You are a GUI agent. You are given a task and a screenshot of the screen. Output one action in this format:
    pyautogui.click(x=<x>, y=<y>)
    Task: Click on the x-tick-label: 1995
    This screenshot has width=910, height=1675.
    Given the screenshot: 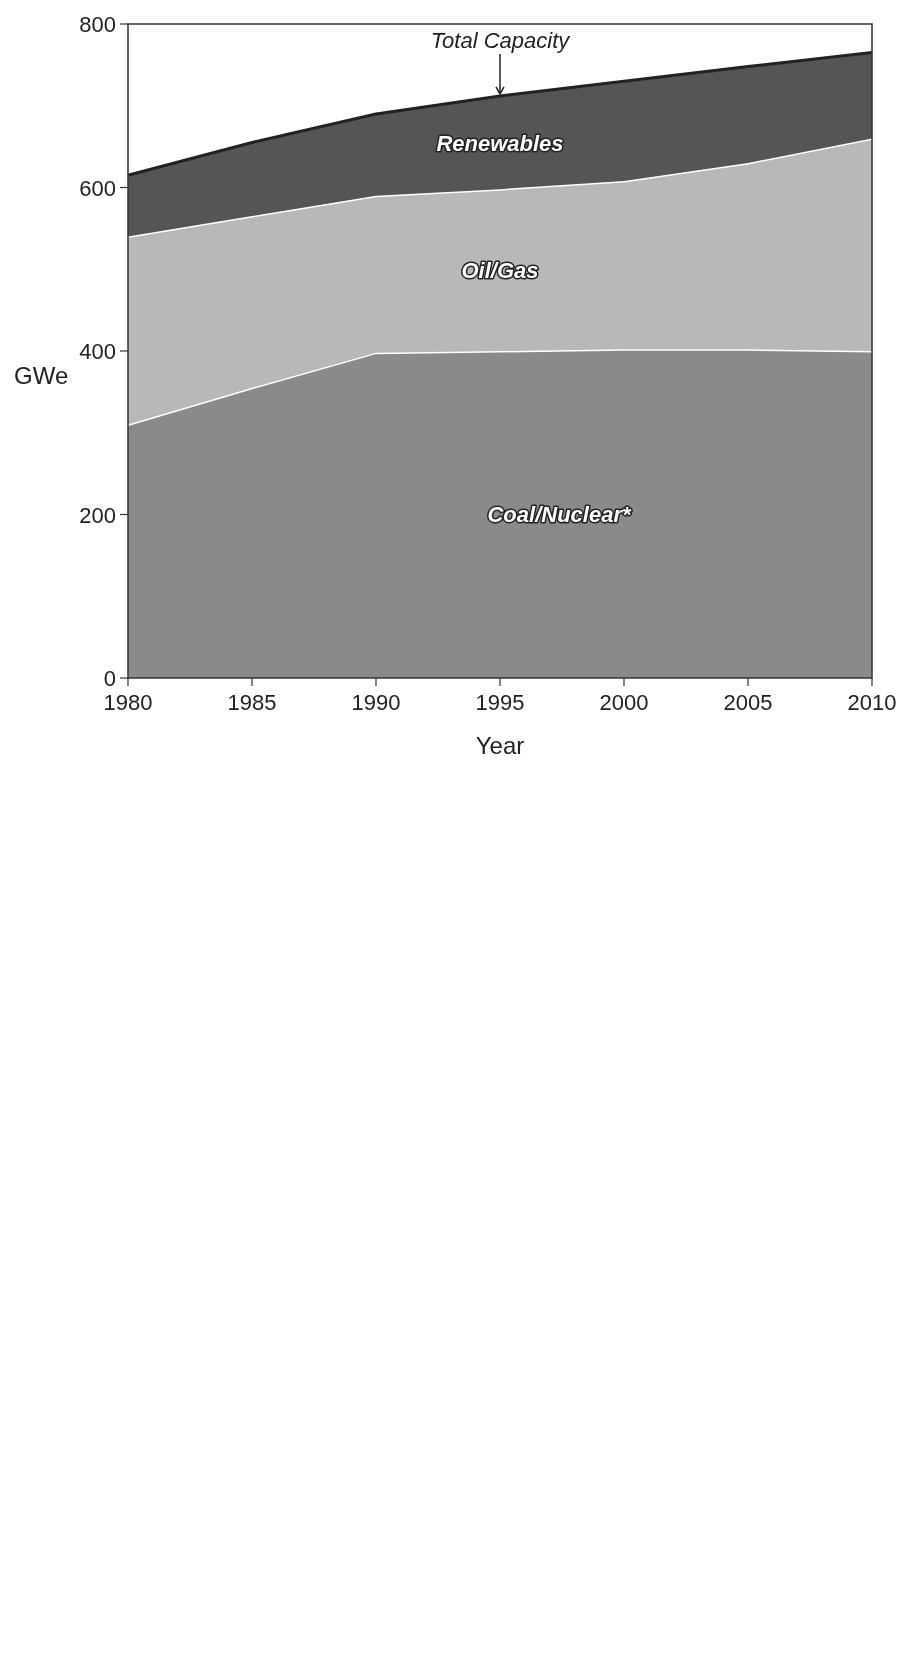 What is the action you would take?
    pyautogui.click(x=500, y=702)
    